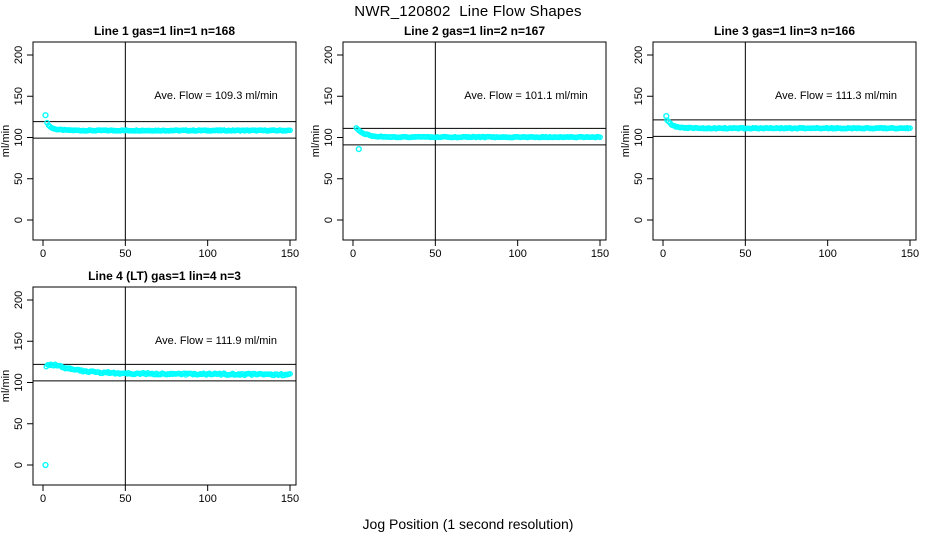 This screenshot has height=540, width=936. Describe the element at coordinates (216, 341) in the screenshot. I see `average-flow-annotation: Ave. Flow = 111.9 ml/min` at that location.